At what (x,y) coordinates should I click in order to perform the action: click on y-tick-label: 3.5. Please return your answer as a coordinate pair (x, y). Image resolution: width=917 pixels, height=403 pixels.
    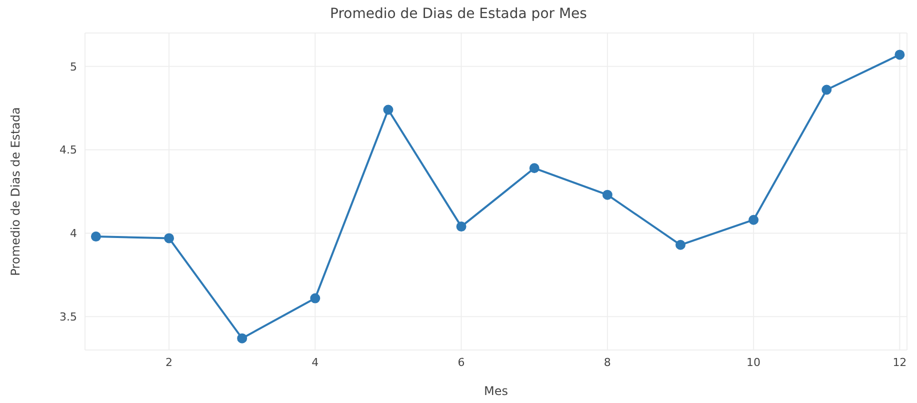
    Looking at the image, I should click on (68, 317).